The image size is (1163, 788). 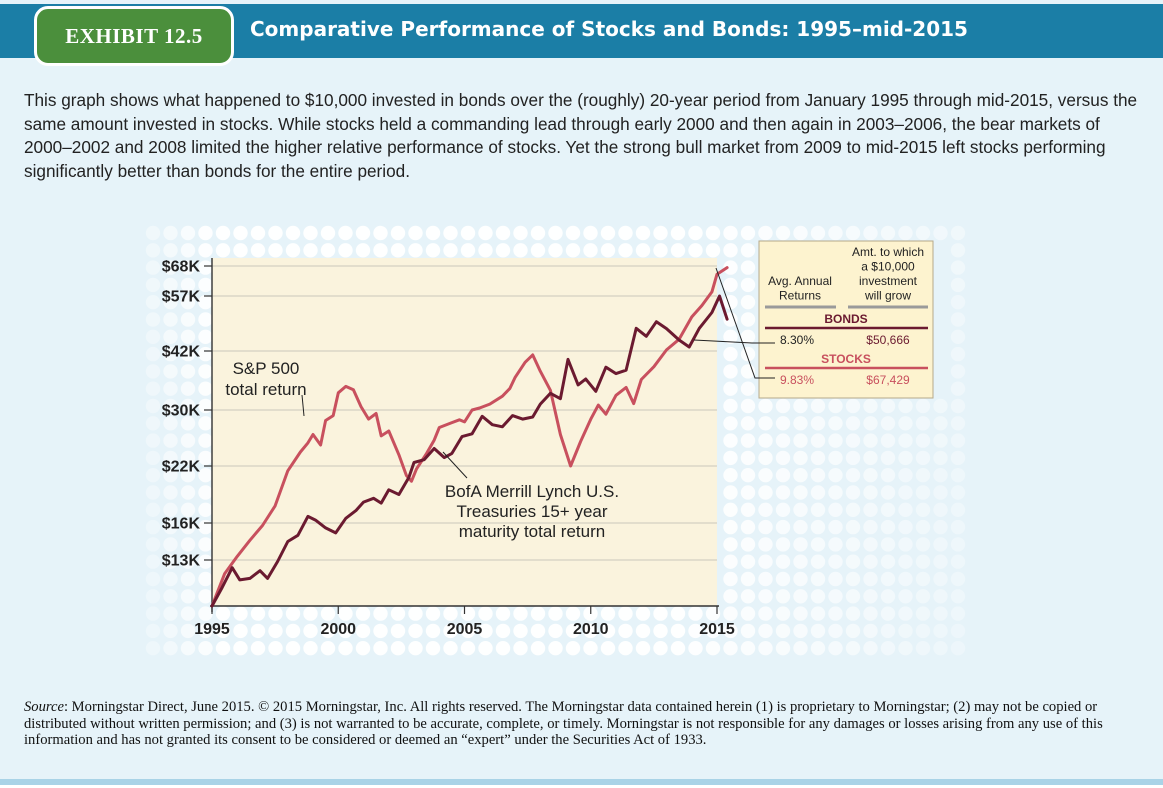 What do you see at coordinates (797, 380) in the screenshot?
I see `table-avg-return: 9.83%` at bounding box center [797, 380].